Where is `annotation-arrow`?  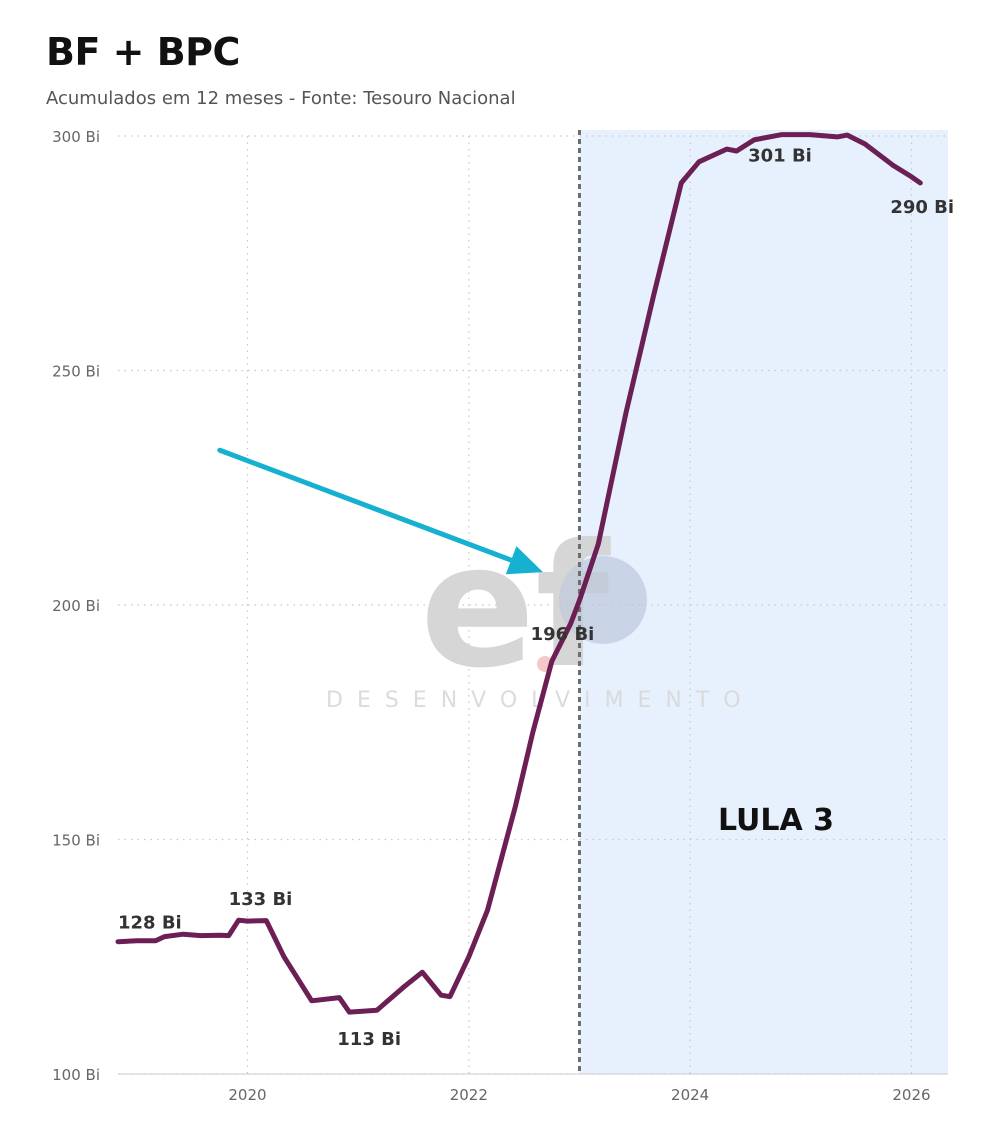
annotation-arrow is located at coordinates (380, 511).